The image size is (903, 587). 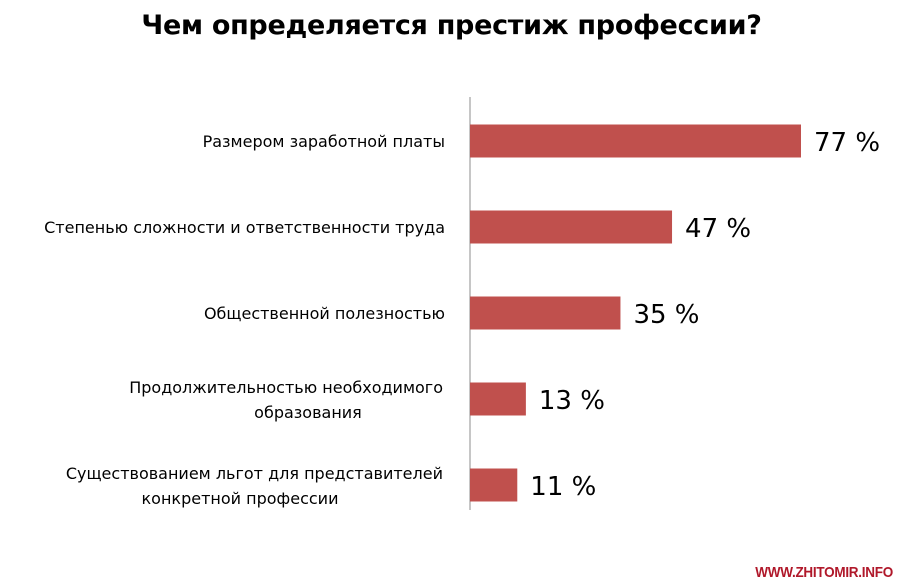 I want to click on category-label: Продолжительностью необходимого, so click(x=286, y=387).